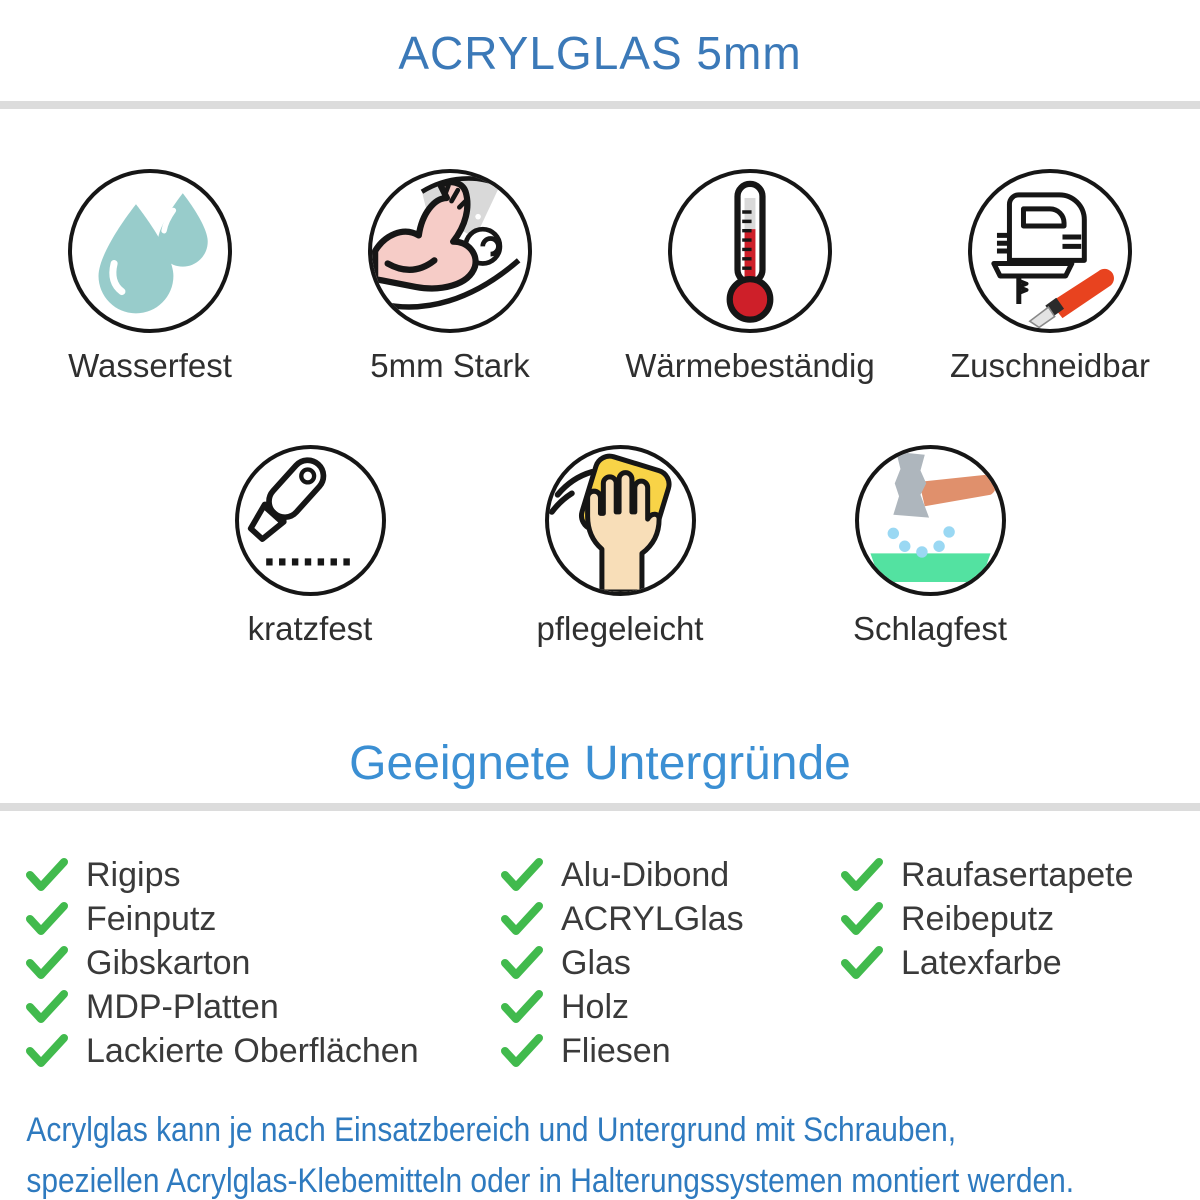 The height and width of the screenshot is (1200, 1200). What do you see at coordinates (616, 1050) in the screenshot?
I see `substrate-label: Fliesen` at bounding box center [616, 1050].